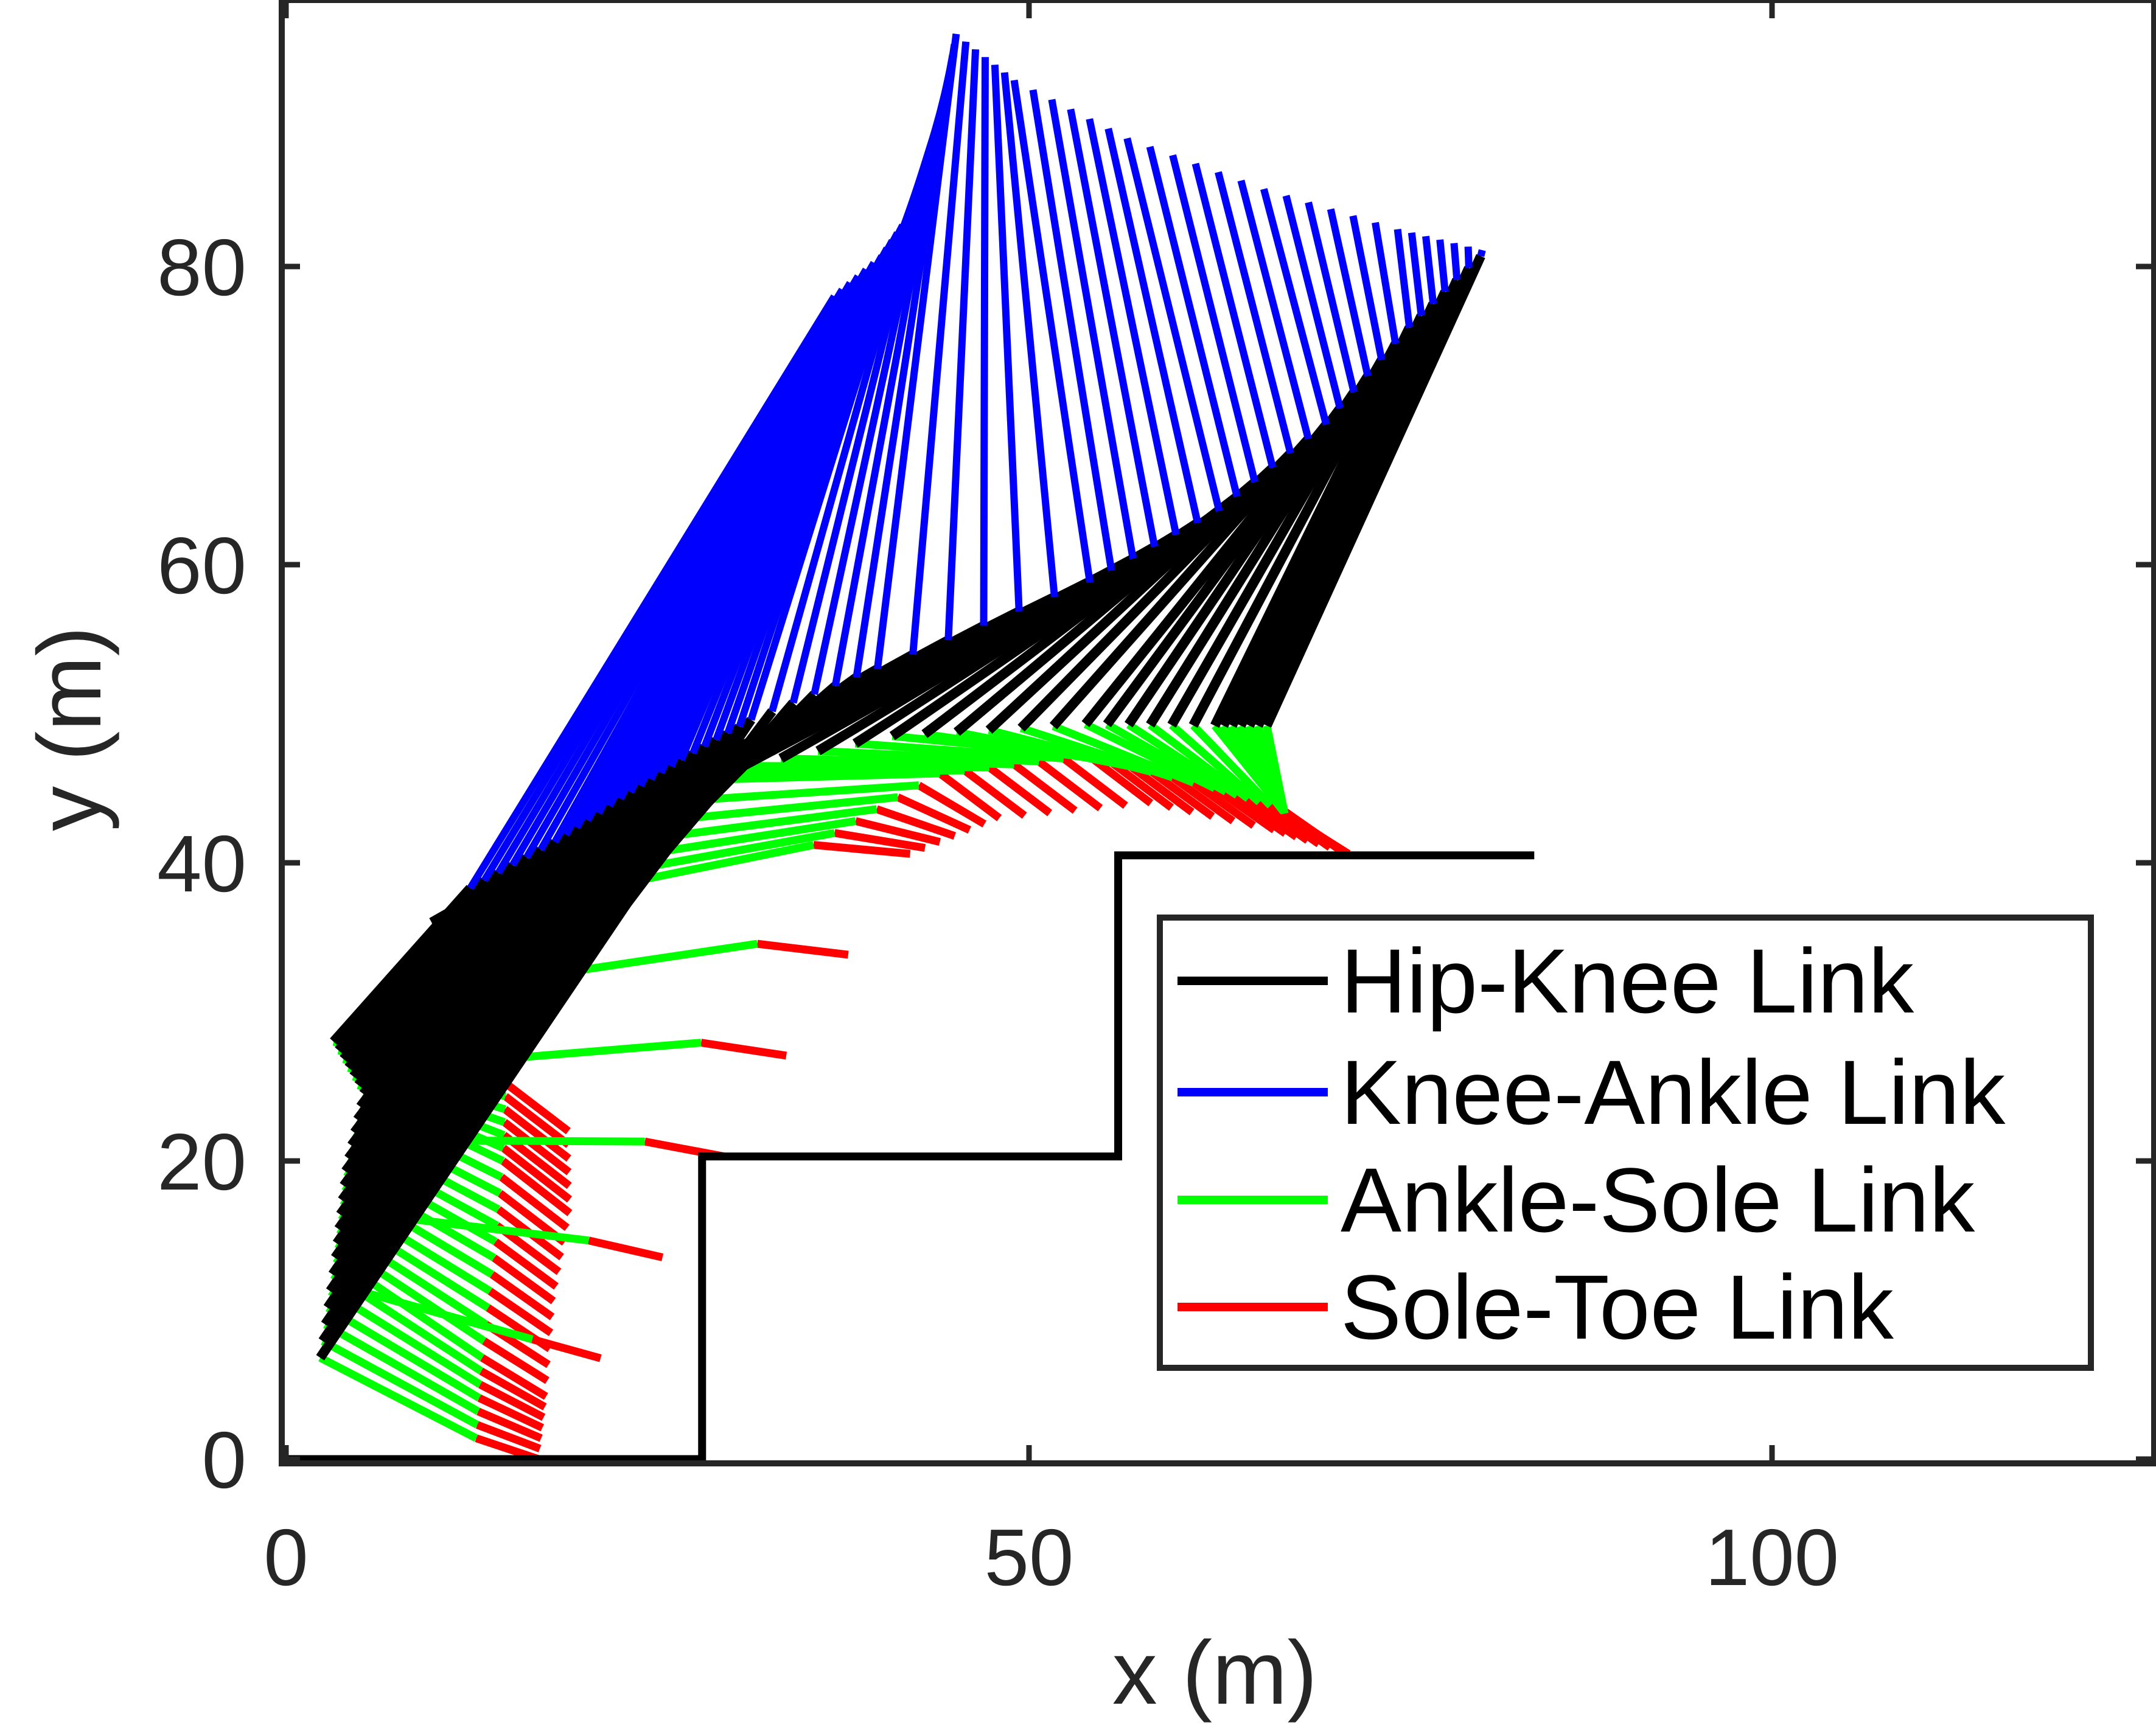 Image resolution: width=2156 pixels, height=1725 pixels. What do you see at coordinates (1214, 1673) in the screenshot?
I see `x-axis-label: x (m)` at bounding box center [1214, 1673].